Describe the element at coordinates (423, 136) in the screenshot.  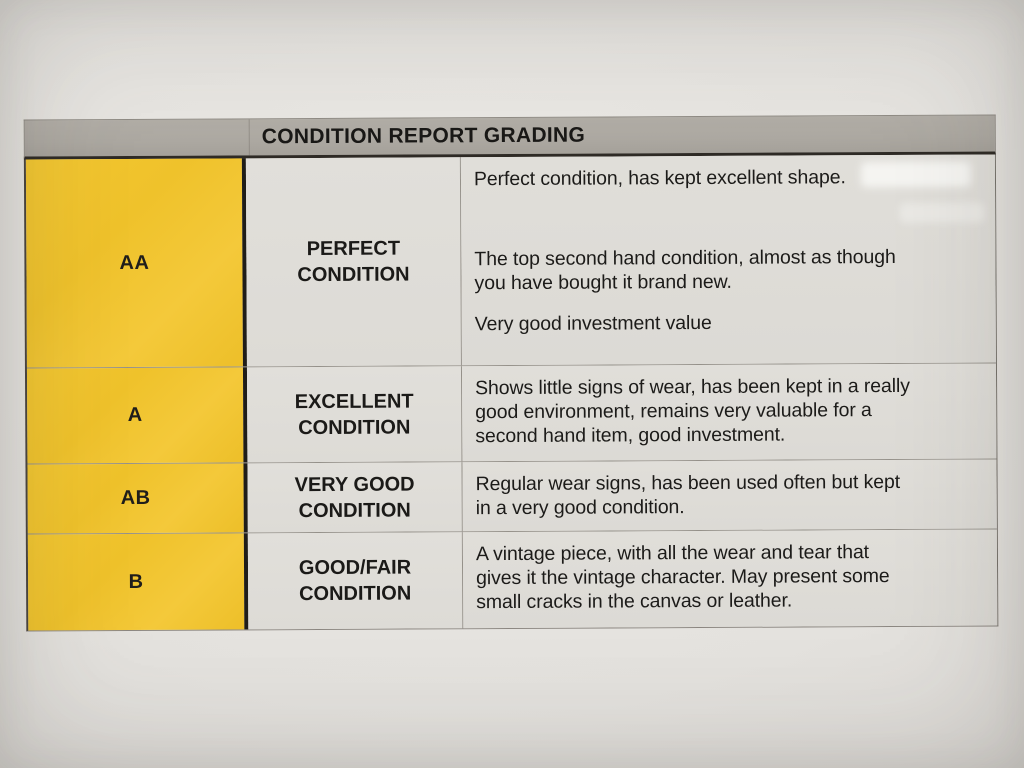
I see `table-title: CONDITION REPORT GRADING` at that location.